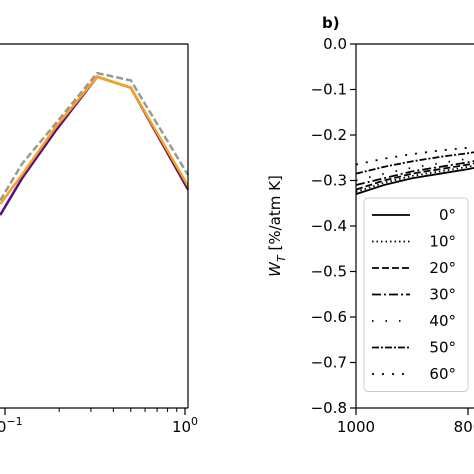 The height and width of the screenshot is (474, 474). I want to click on x-tick-label: 800, so click(464, 427).